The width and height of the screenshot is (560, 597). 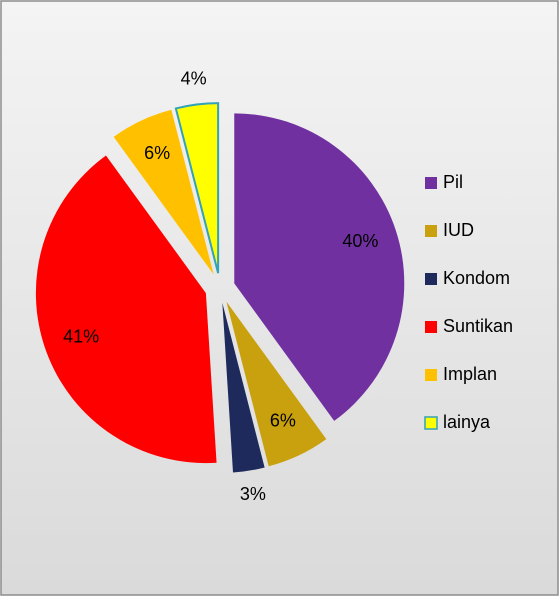 I want to click on legend-label: IUD, so click(x=458, y=230).